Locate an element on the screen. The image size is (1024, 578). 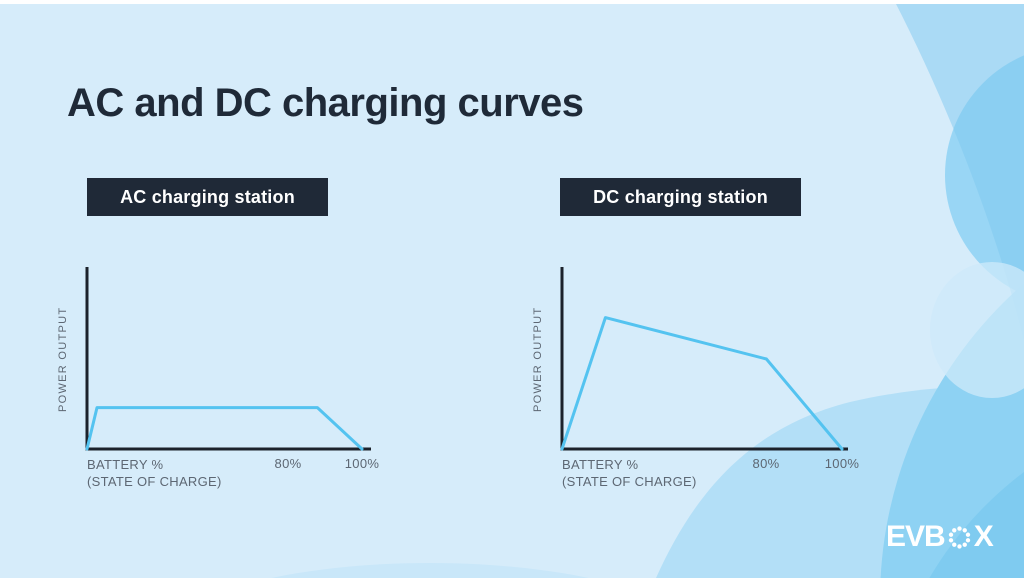
background-blob-corner is located at coordinates (976, 525).